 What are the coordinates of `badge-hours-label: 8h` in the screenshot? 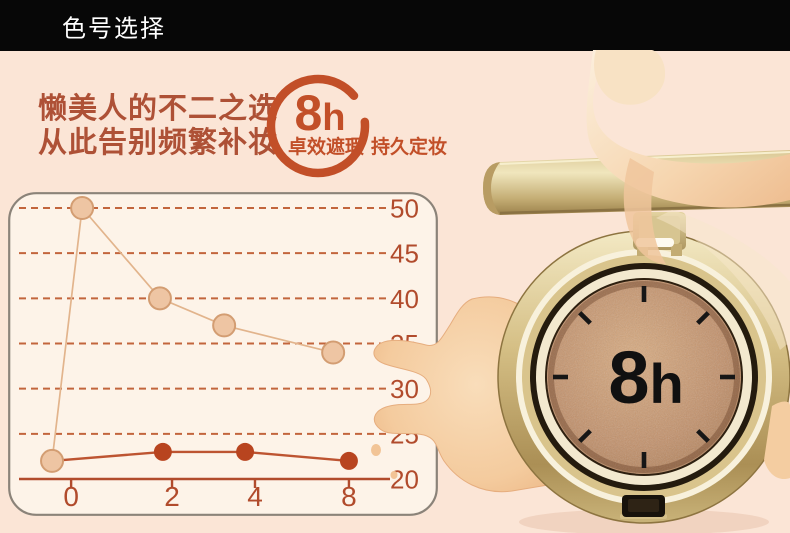 It's located at (319, 113).